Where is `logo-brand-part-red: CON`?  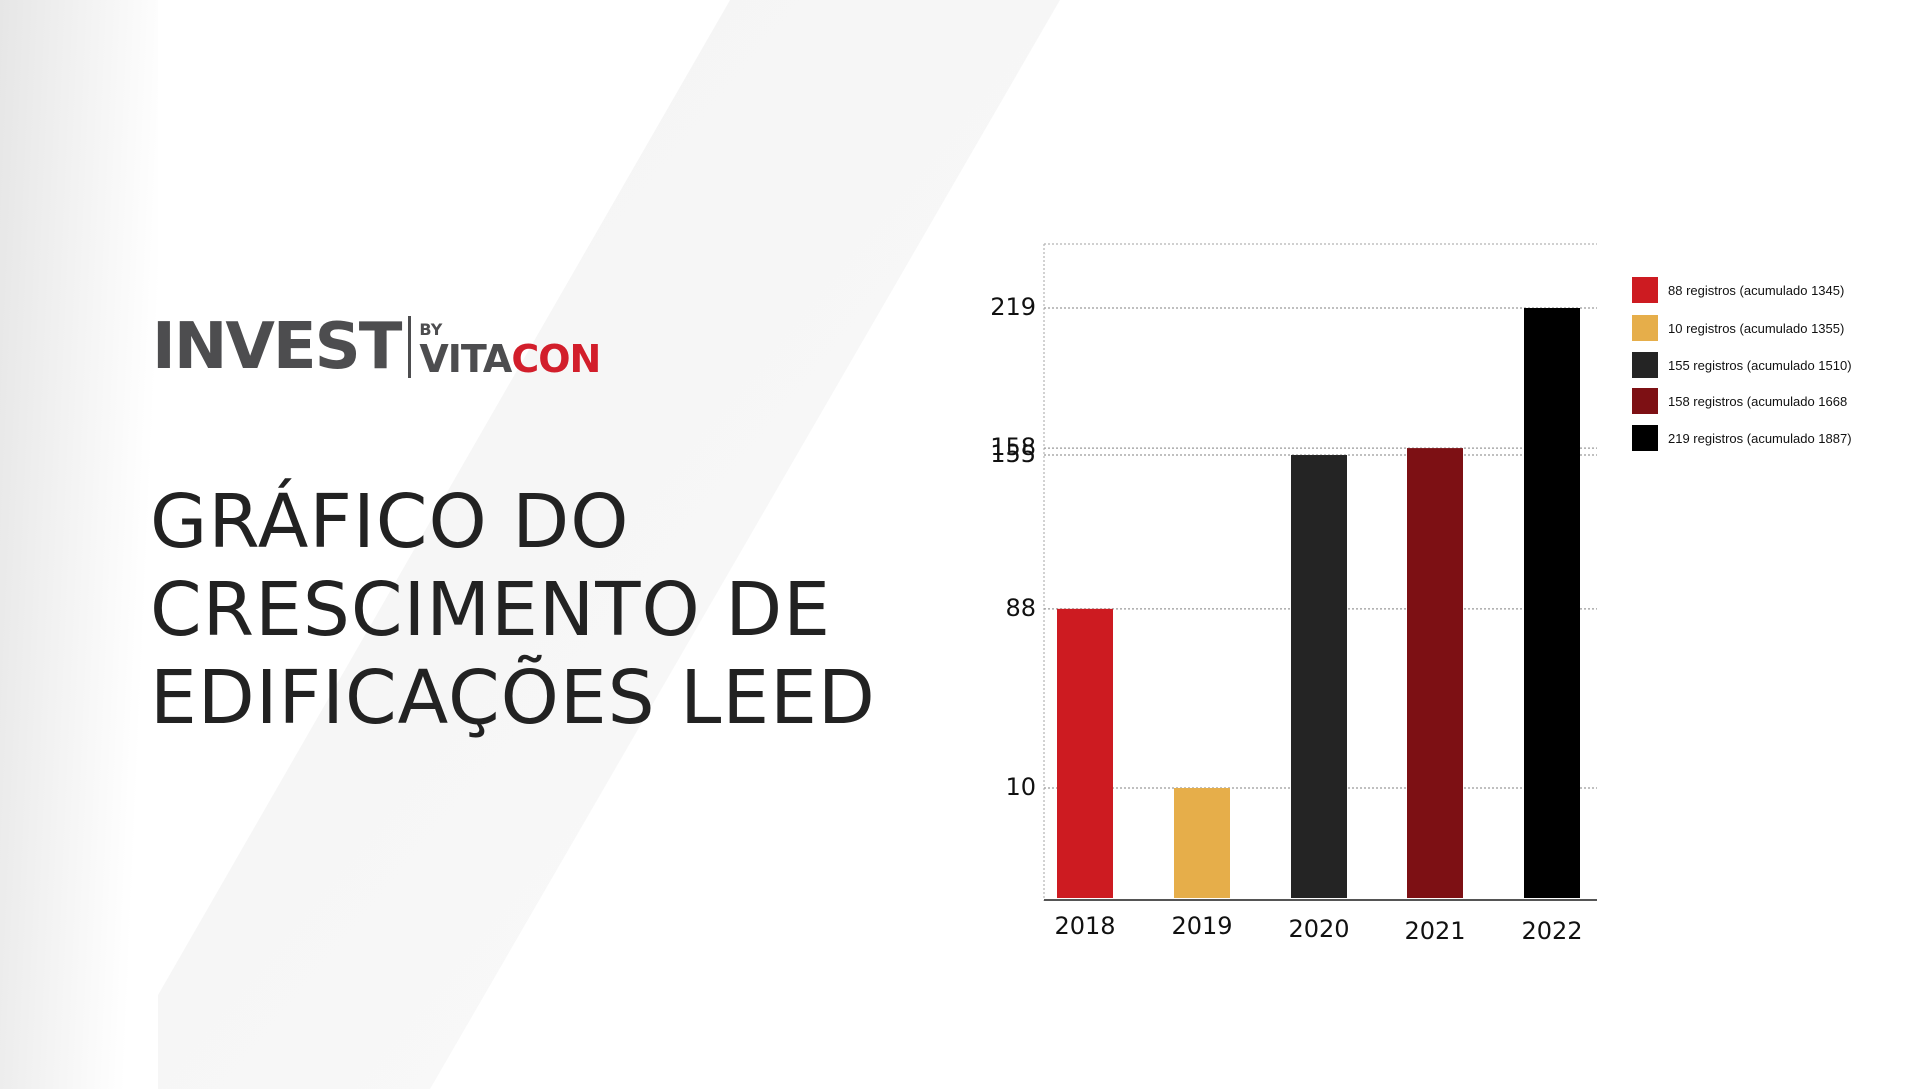
logo-brand-part-red: CON is located at coordinates (556, 359).